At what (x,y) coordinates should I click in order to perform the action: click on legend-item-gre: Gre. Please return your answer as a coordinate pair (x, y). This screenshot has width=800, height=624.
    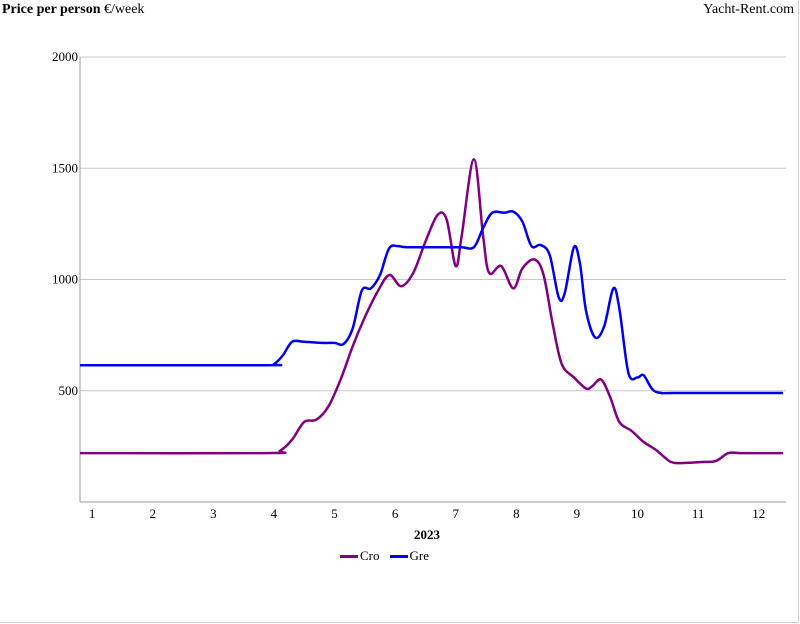
    Looking at the image, I should click on (409, 556).